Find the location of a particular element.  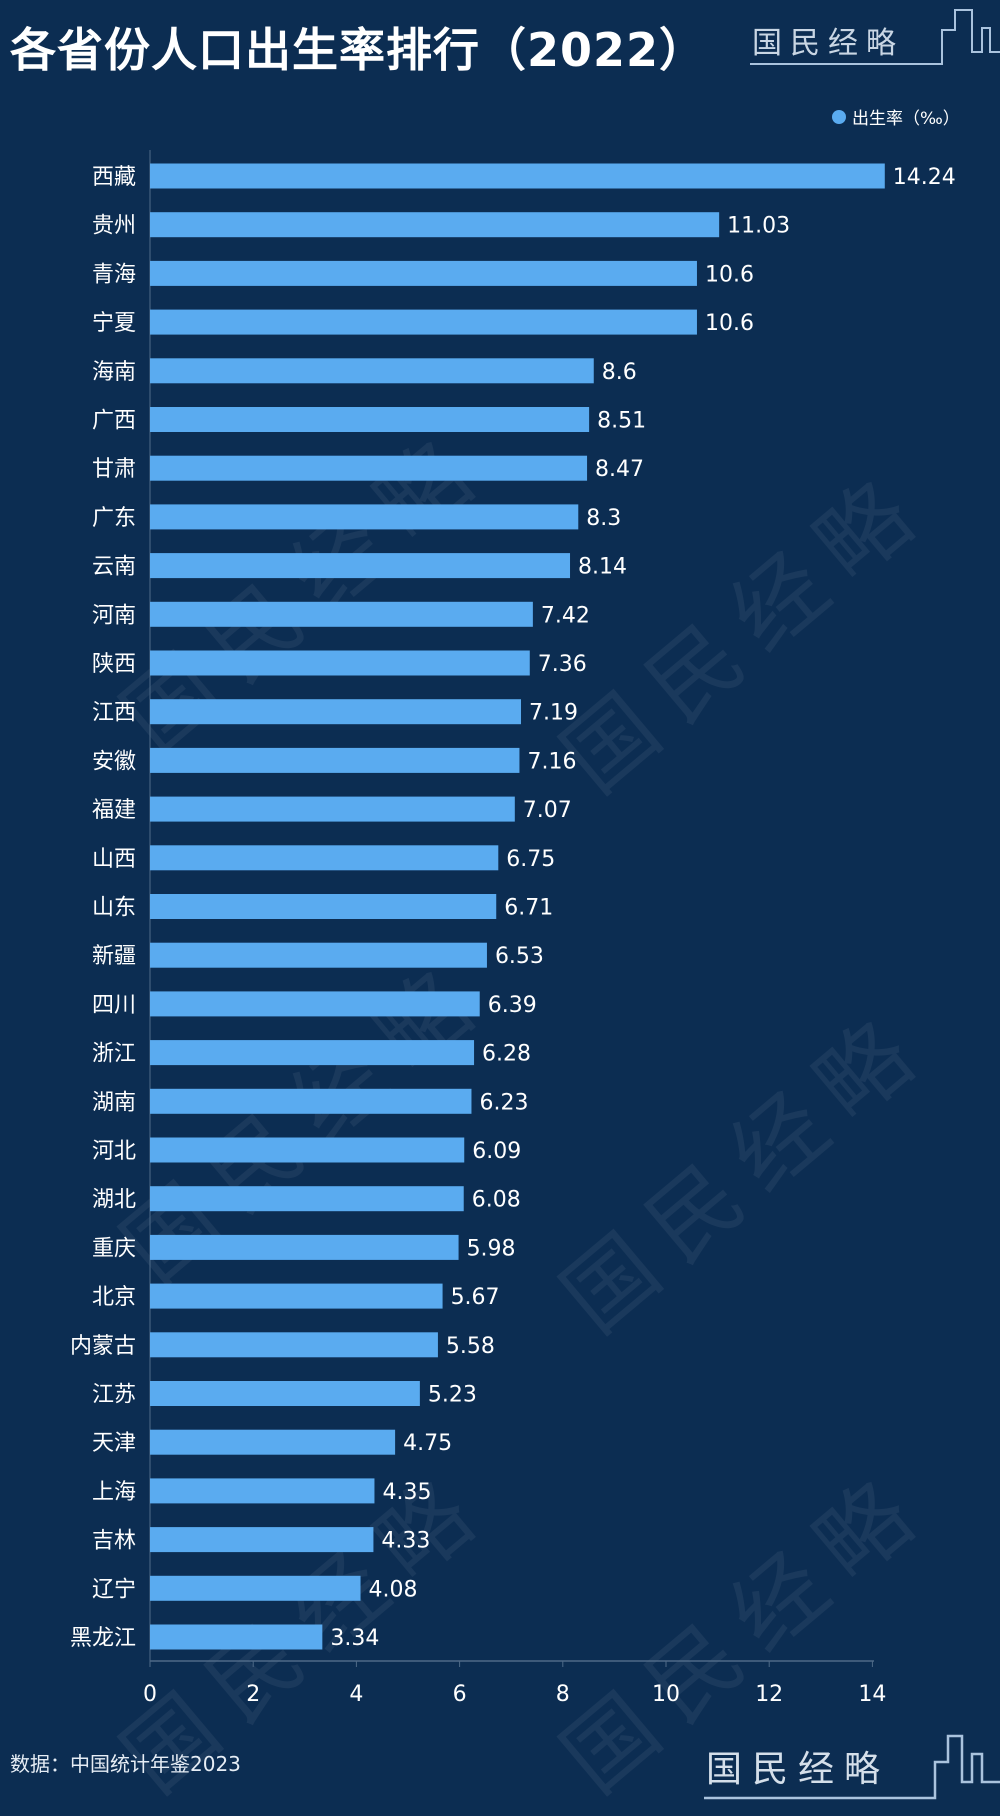

data-label: 5.23 is located at coordinates (452, 1395).